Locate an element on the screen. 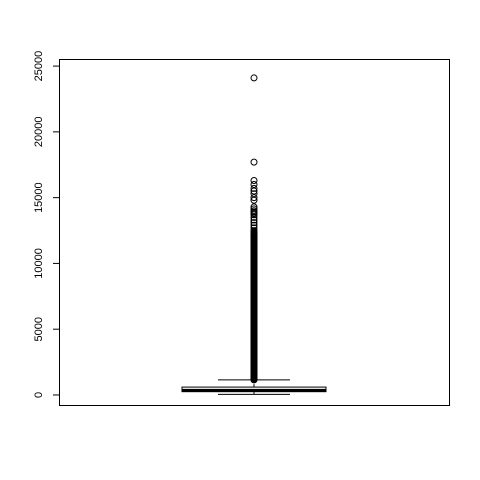  y-tick-label: 20000 is located at coordinates (39, 132).